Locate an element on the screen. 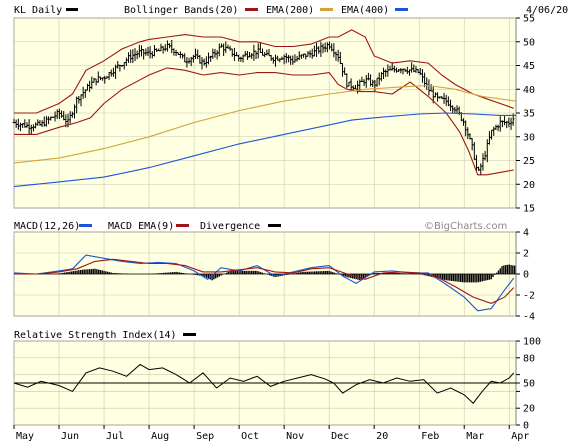  price-title: KL Daily is located at coordinates (38, 10).